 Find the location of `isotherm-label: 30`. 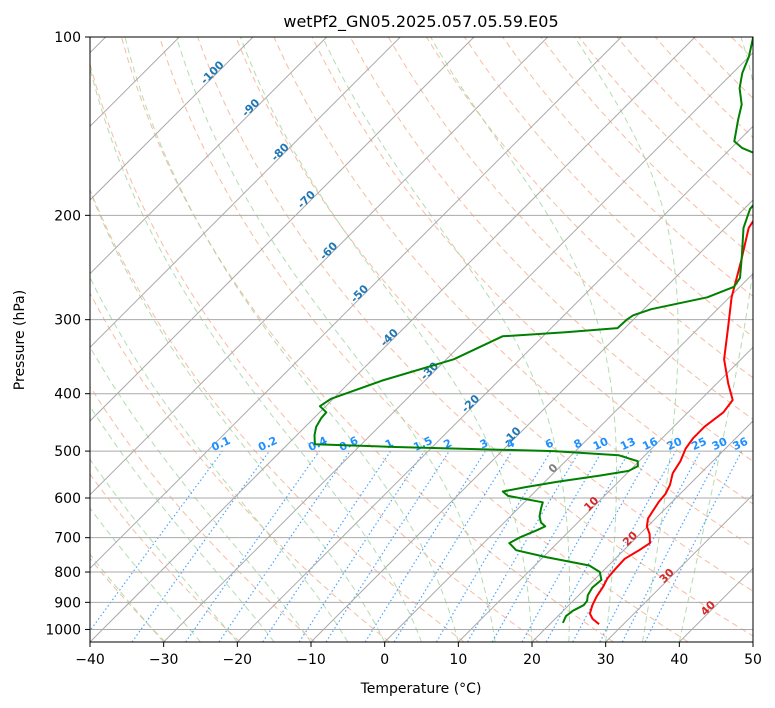

isotherm-label: 30 is located at coordinates (667, 576).